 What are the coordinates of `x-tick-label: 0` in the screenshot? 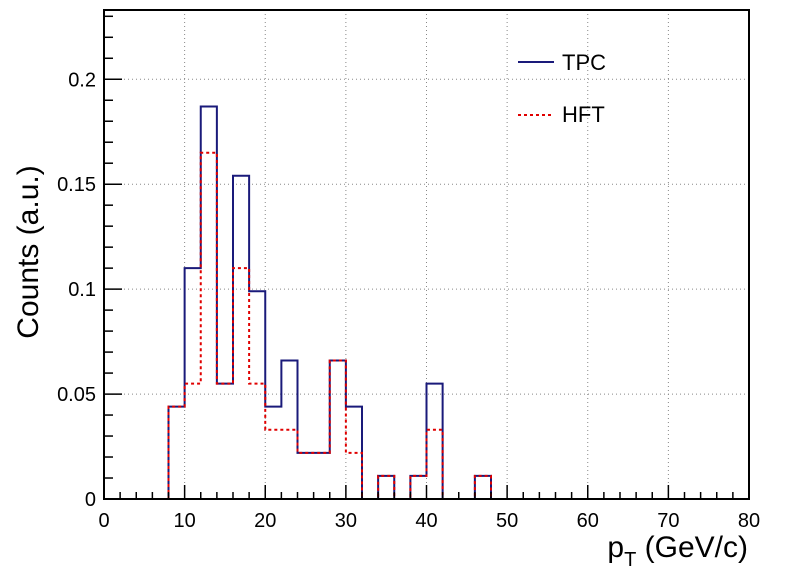 It's located at (103, 521).